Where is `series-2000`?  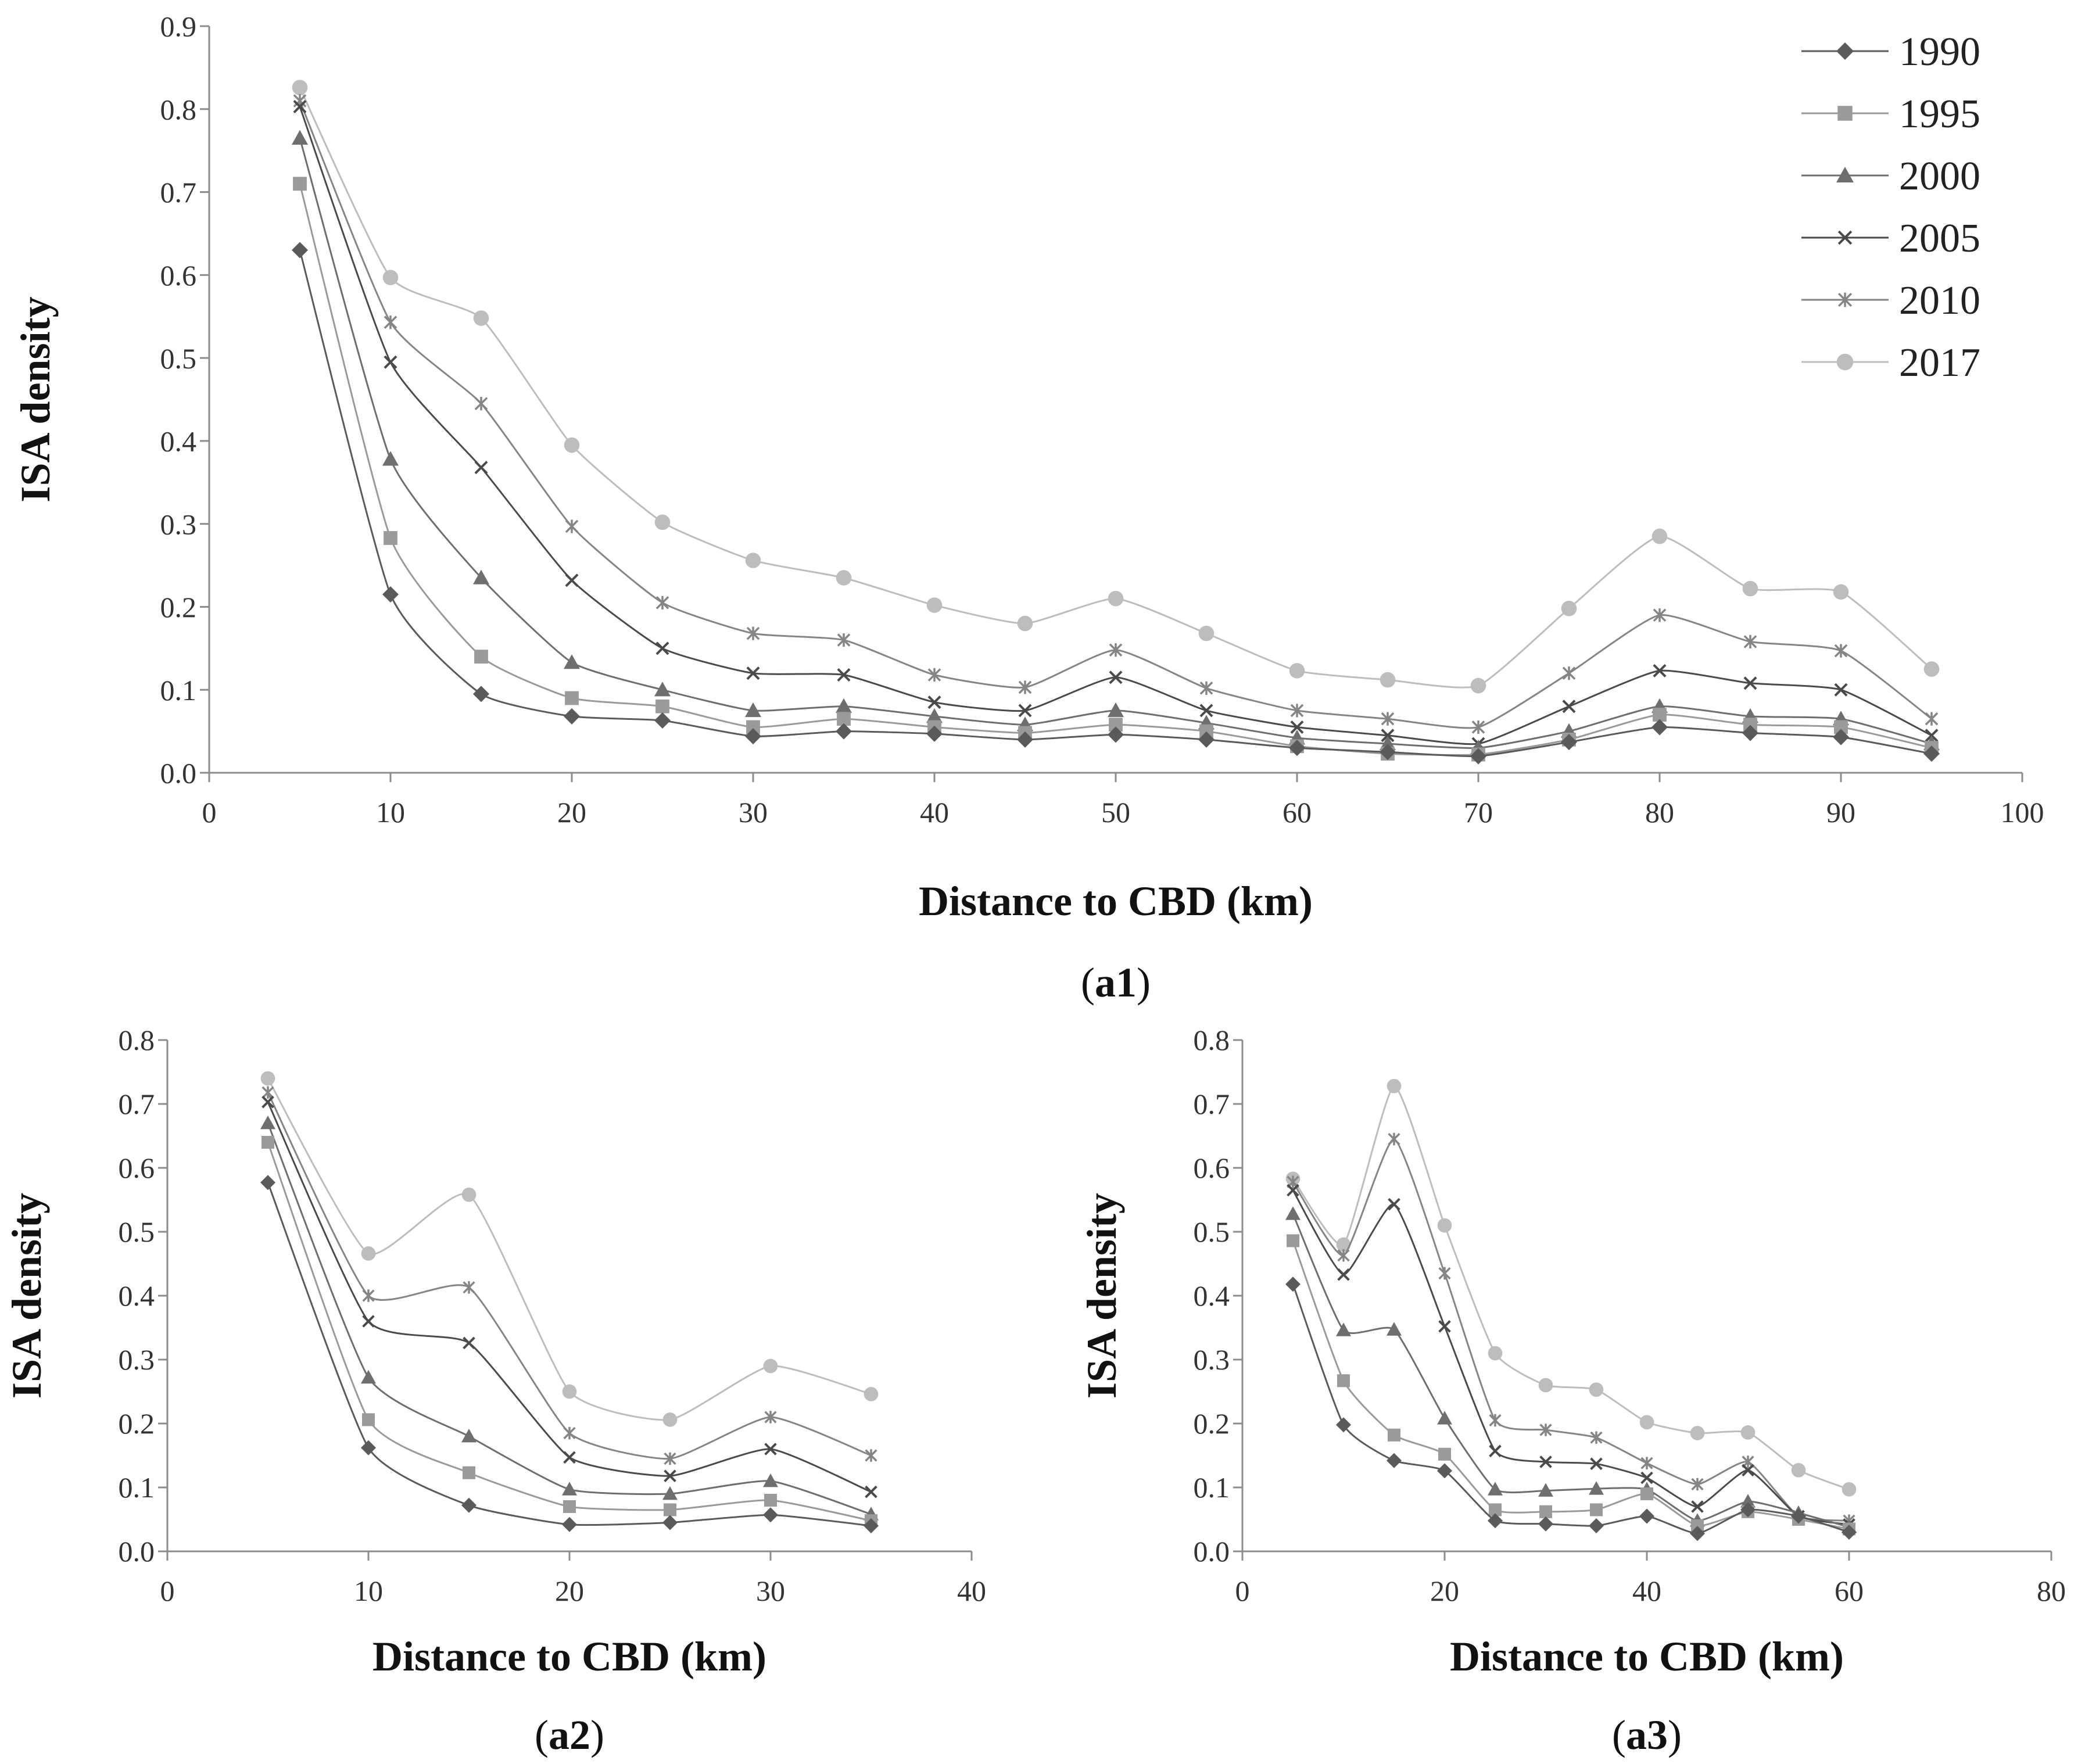 series-2000 is located at coordinates (1571, 1369).